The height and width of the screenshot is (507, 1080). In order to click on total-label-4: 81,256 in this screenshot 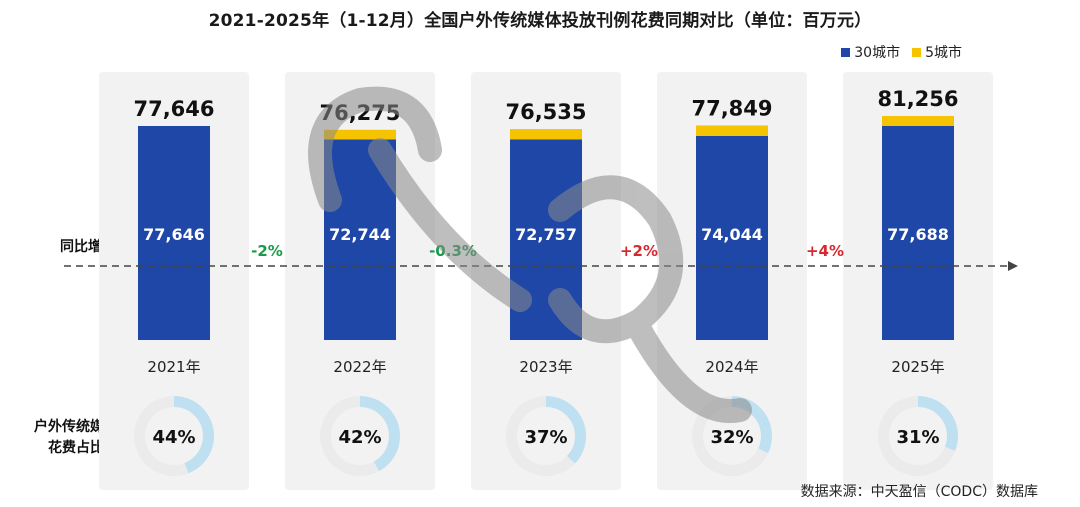, I will do `click(917, 99)`.